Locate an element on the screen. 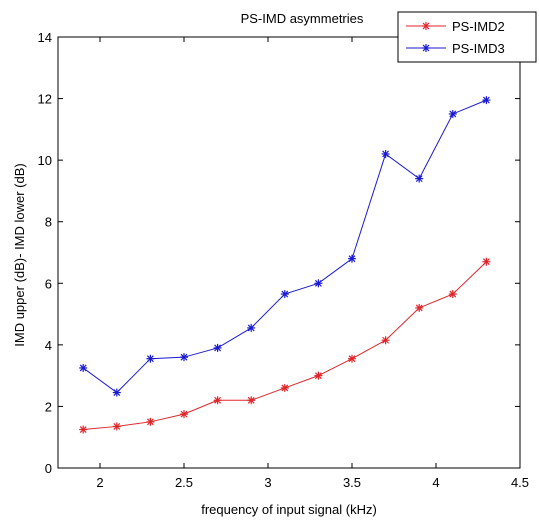 The width and height of the screenshot is (539, 525). legend-entry-ps-imd2-marker-stroke is located at coordinates (426, 26).